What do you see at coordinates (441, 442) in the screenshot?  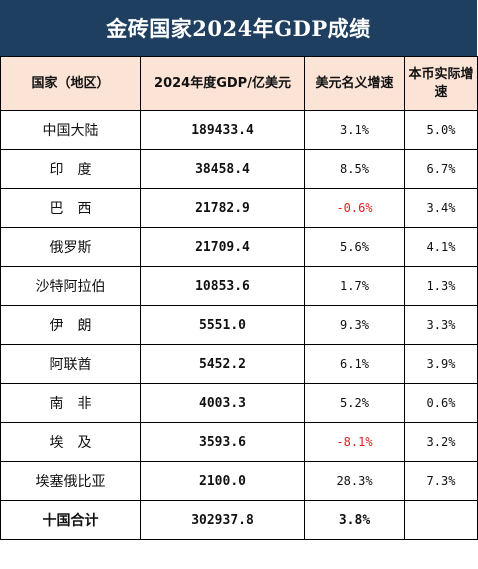 I see `local-growth-cell: 3.2%` at bounding box center [441, 442].